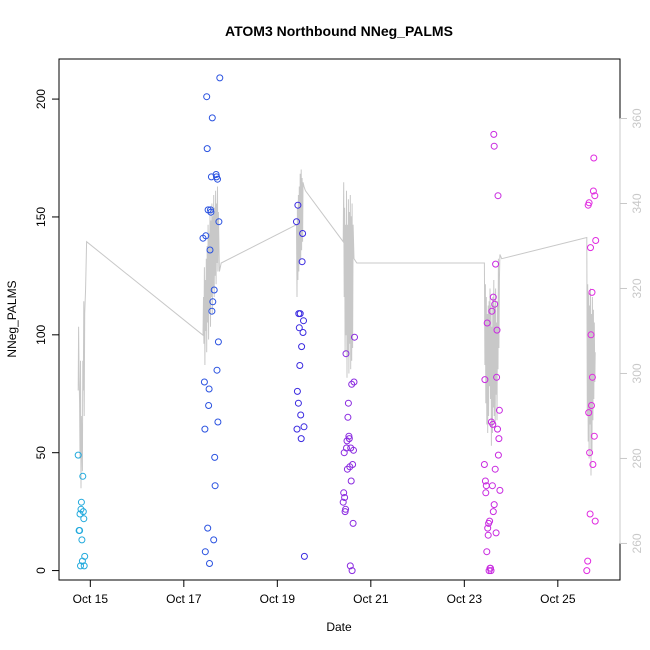 Image resolution: width=650 pixels, height=650 pixels. I want to click on series-flight-oct14, so click(81, 510).